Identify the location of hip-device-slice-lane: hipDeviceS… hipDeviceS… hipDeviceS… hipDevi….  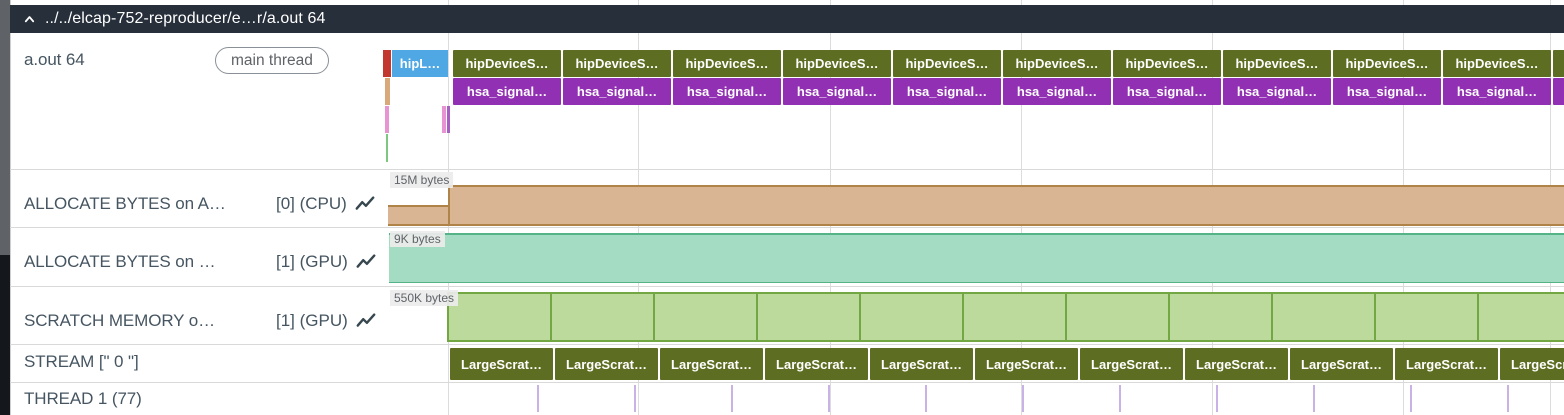
(1008, 63).